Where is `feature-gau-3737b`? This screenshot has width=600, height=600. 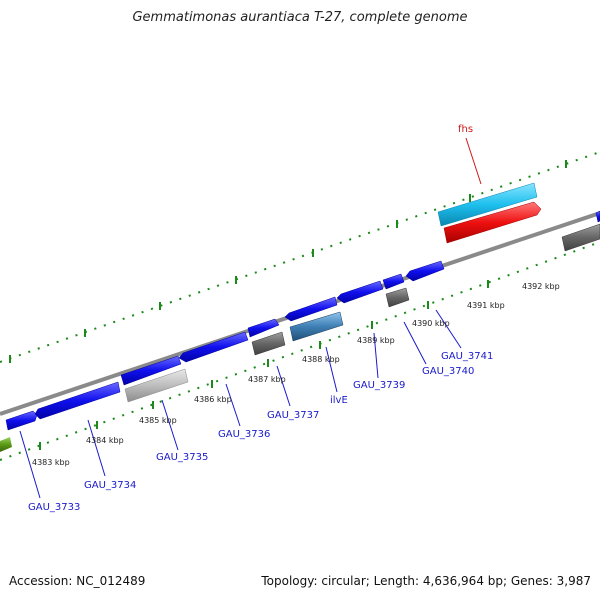 feature-gau-3737b is located at coordinates (268, 343).